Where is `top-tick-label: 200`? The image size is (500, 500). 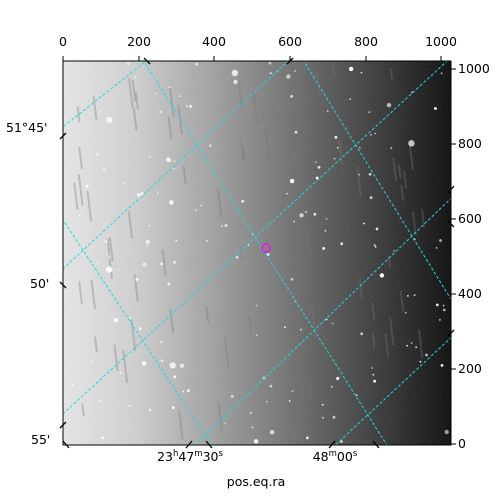 top-tick-label: 200 is located at coordinates (139, 41).